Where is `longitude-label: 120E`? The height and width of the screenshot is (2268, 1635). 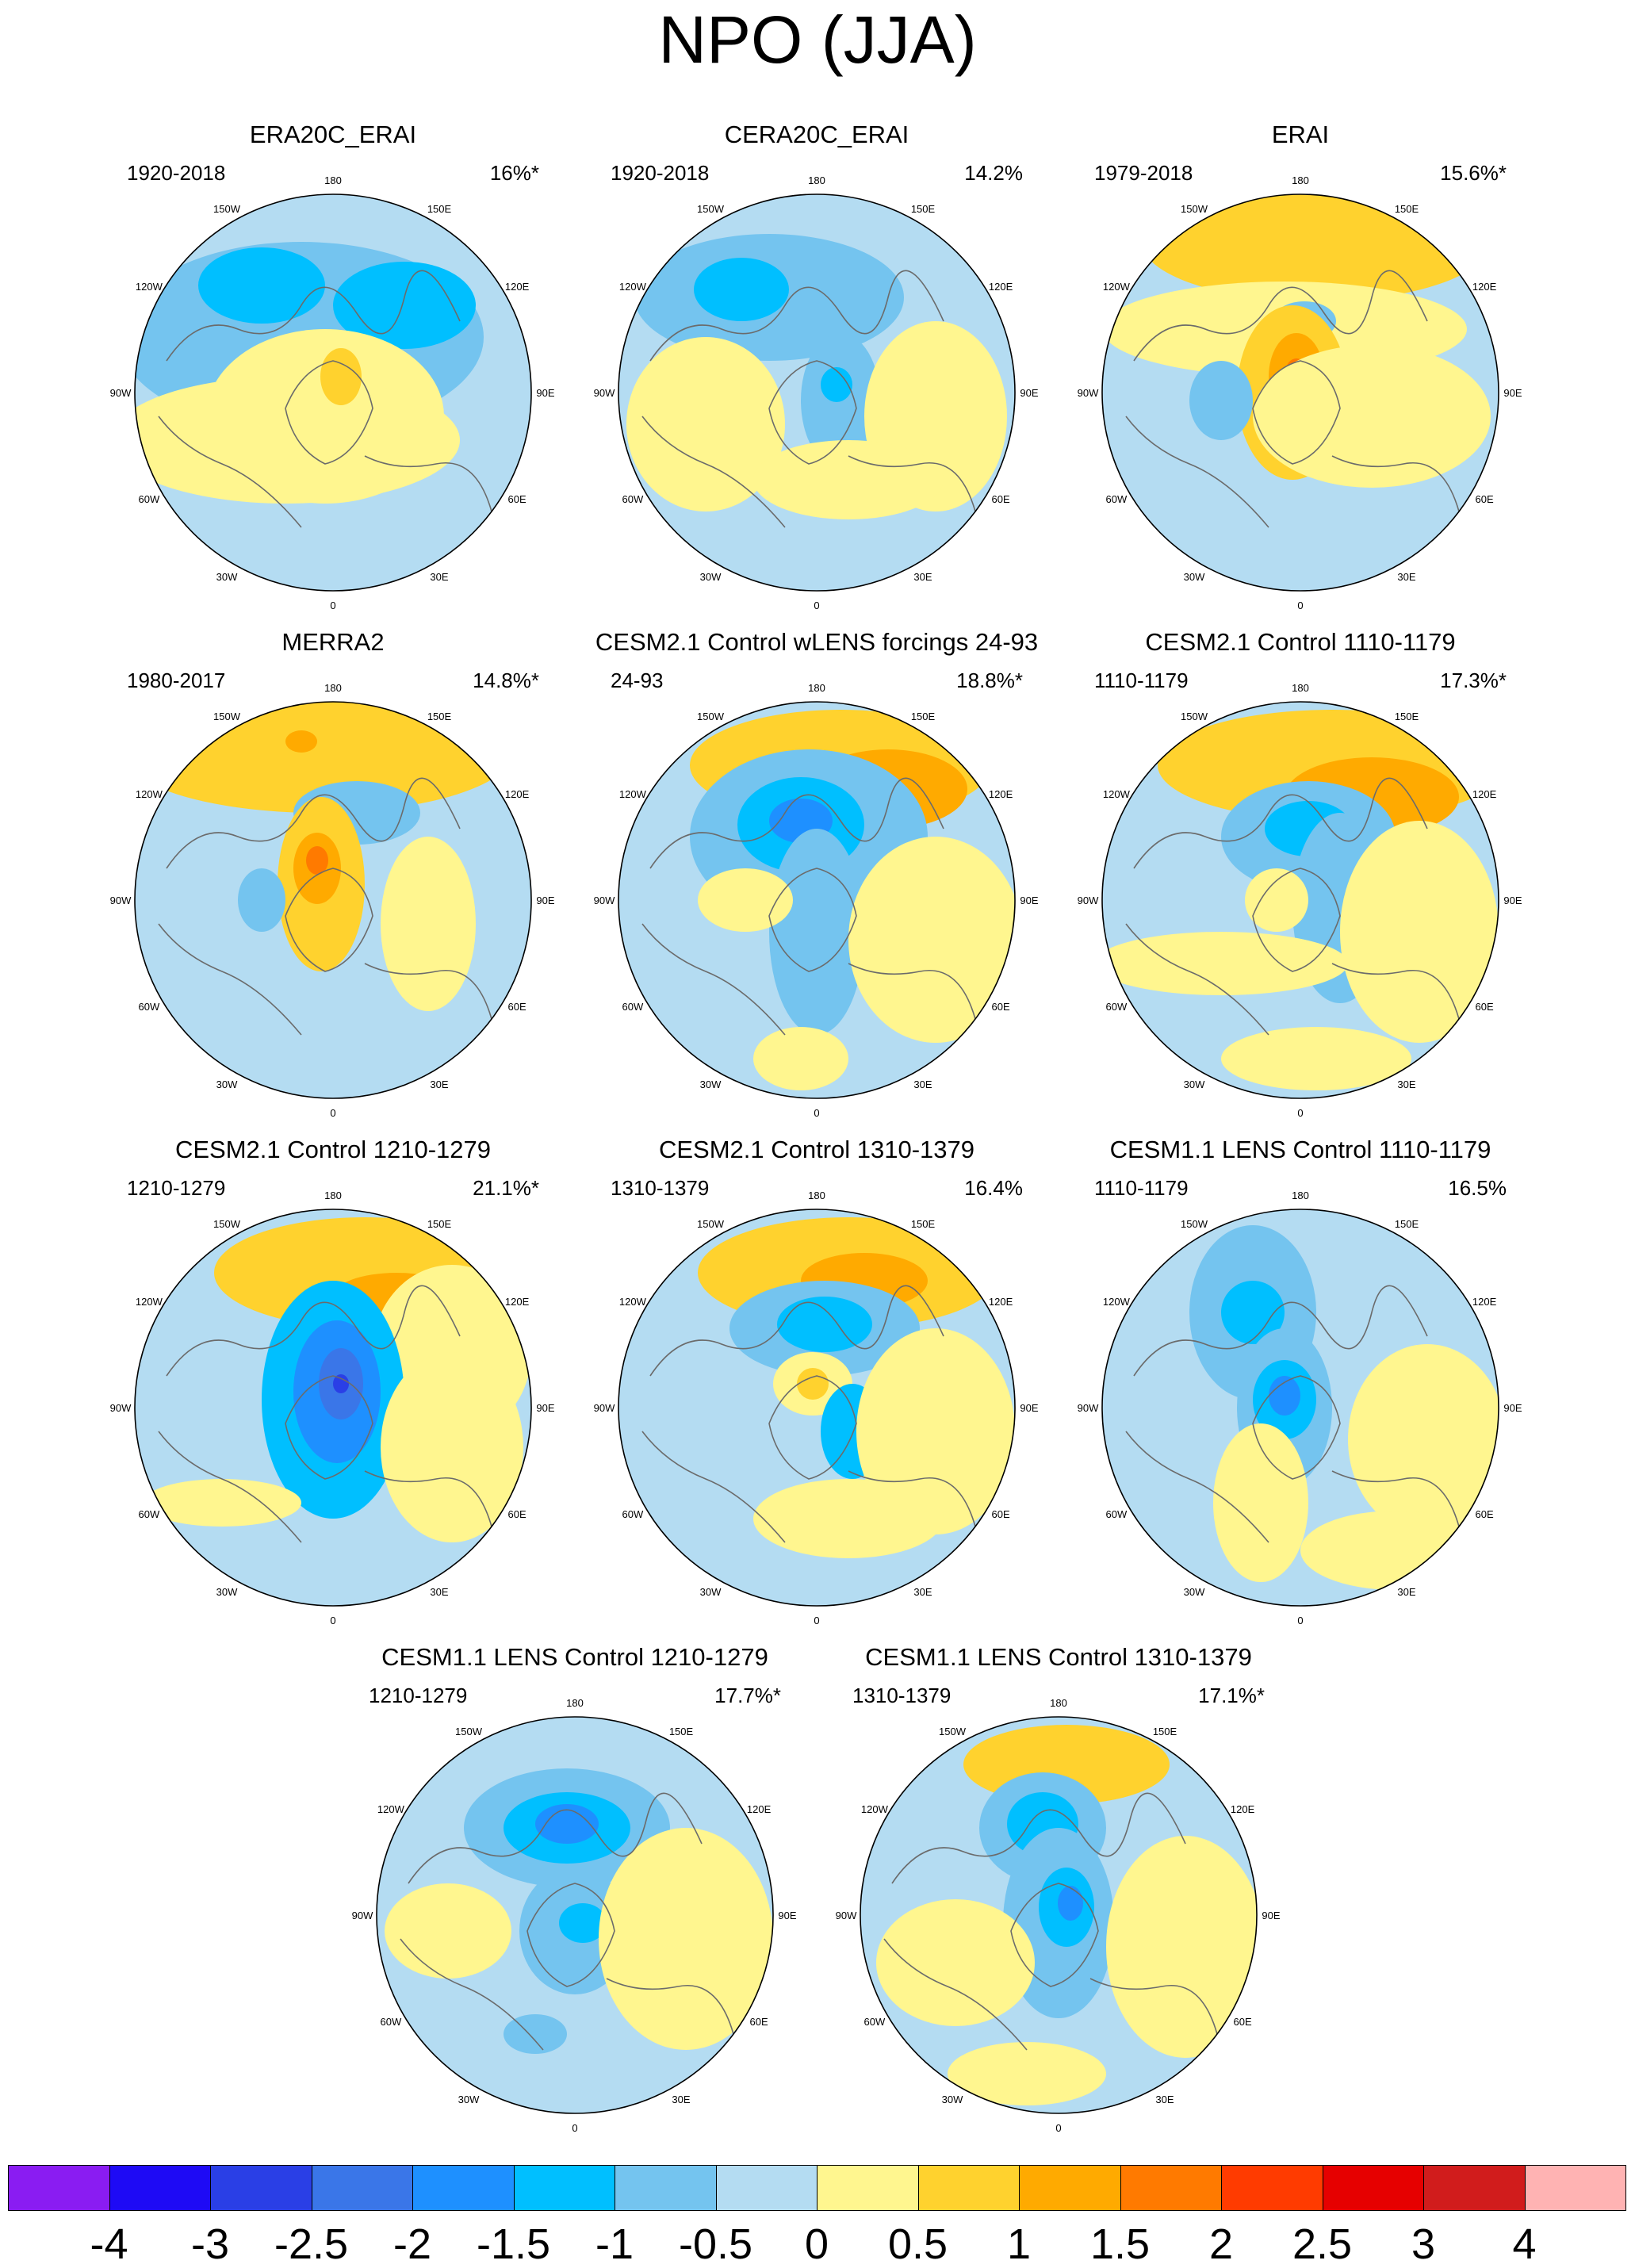
longitude-label: 120E is located at coordinates (1001, 1302).